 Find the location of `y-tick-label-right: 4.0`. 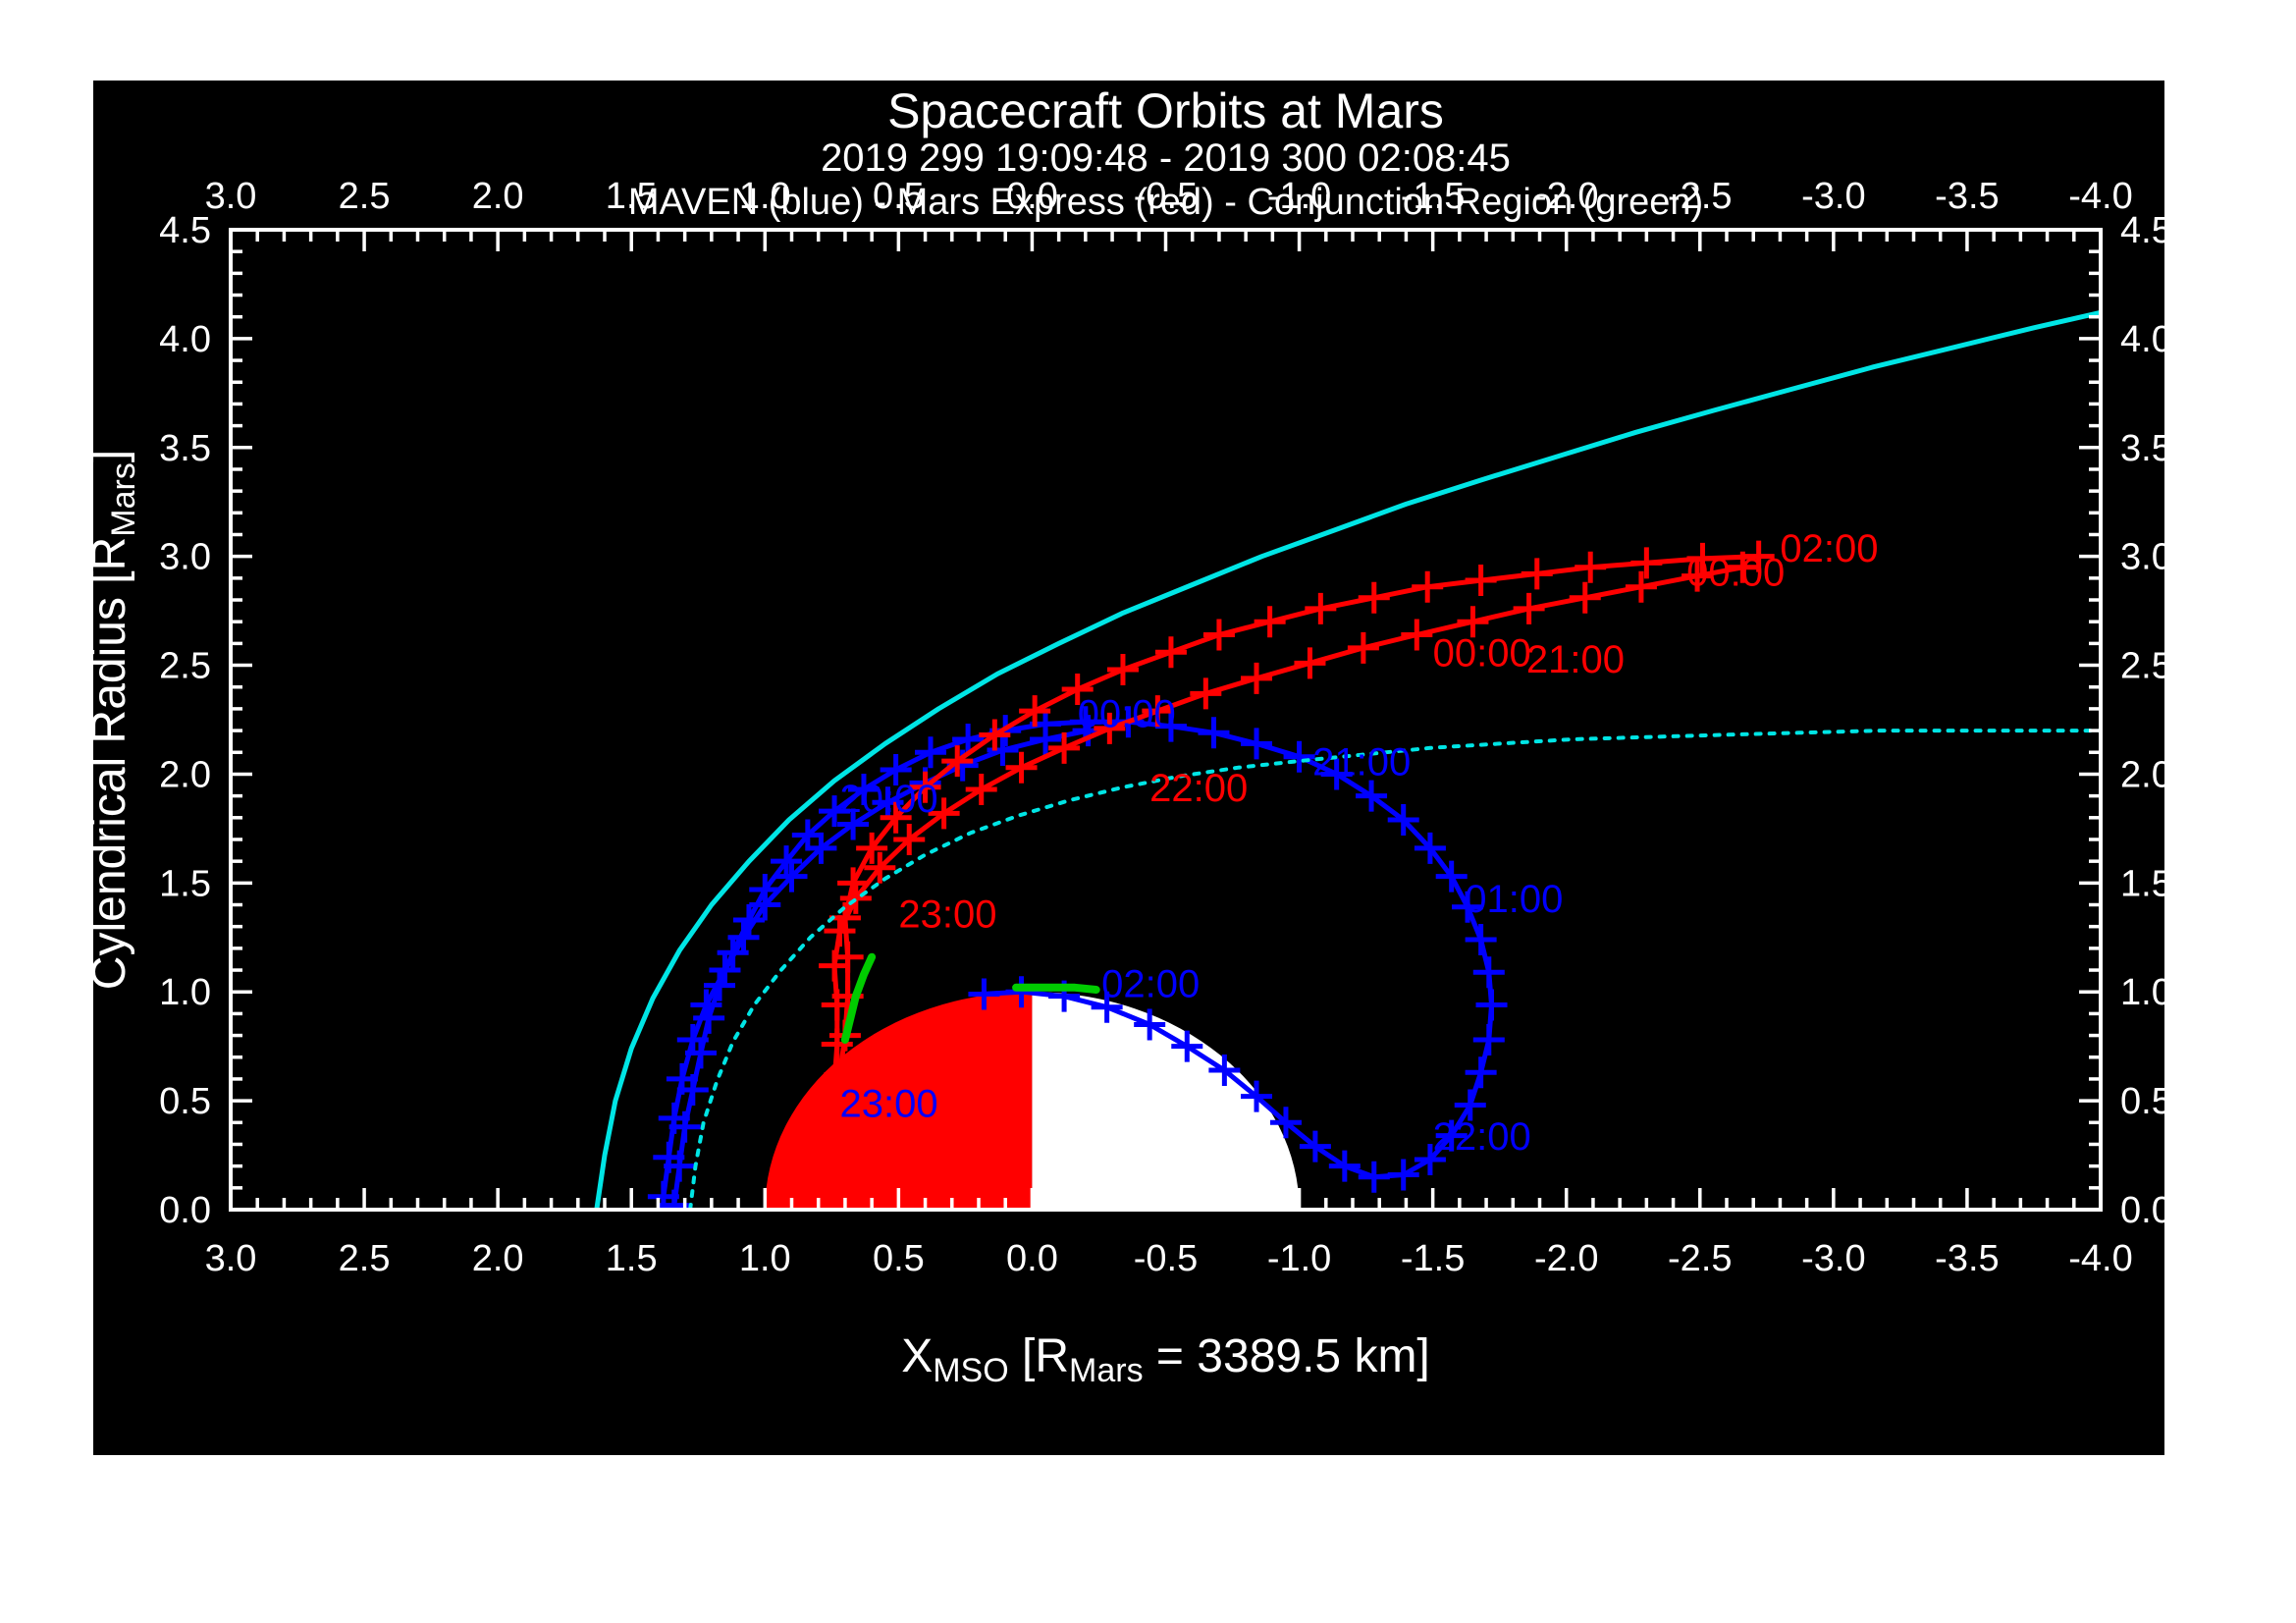

y-tick-label-right: 4.0 is located at coordinates (2142, 339).